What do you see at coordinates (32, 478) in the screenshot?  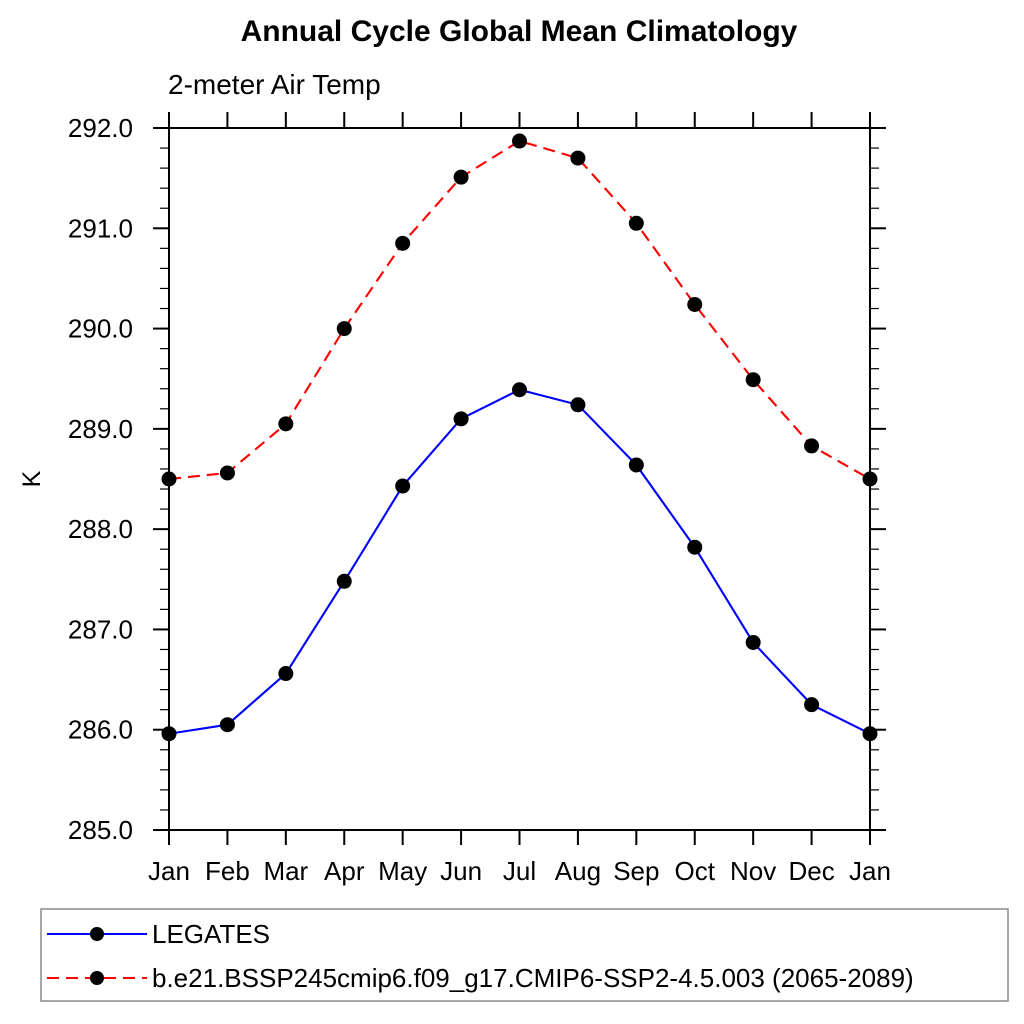 I see `y-axis-label: K` at bounding box center [32, 478].